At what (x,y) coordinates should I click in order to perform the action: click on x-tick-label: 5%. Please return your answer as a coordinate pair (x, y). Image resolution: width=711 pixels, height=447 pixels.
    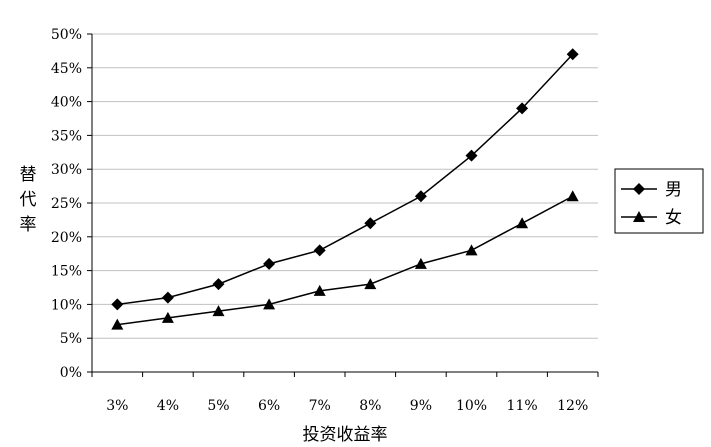
    Looking at the image, I should click on (218, 406).